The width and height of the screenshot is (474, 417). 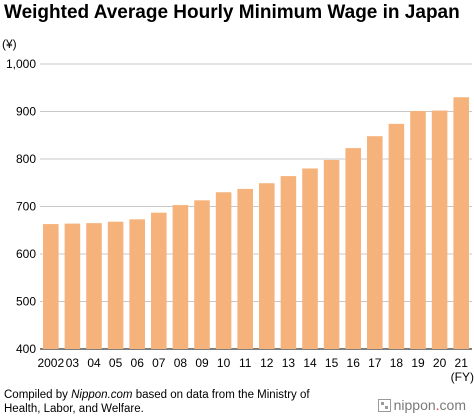 What do you see at coordinates (38, 395) in the screenshot?
I see `source-prefix: Compiled by` at bounding box center [38, 395].